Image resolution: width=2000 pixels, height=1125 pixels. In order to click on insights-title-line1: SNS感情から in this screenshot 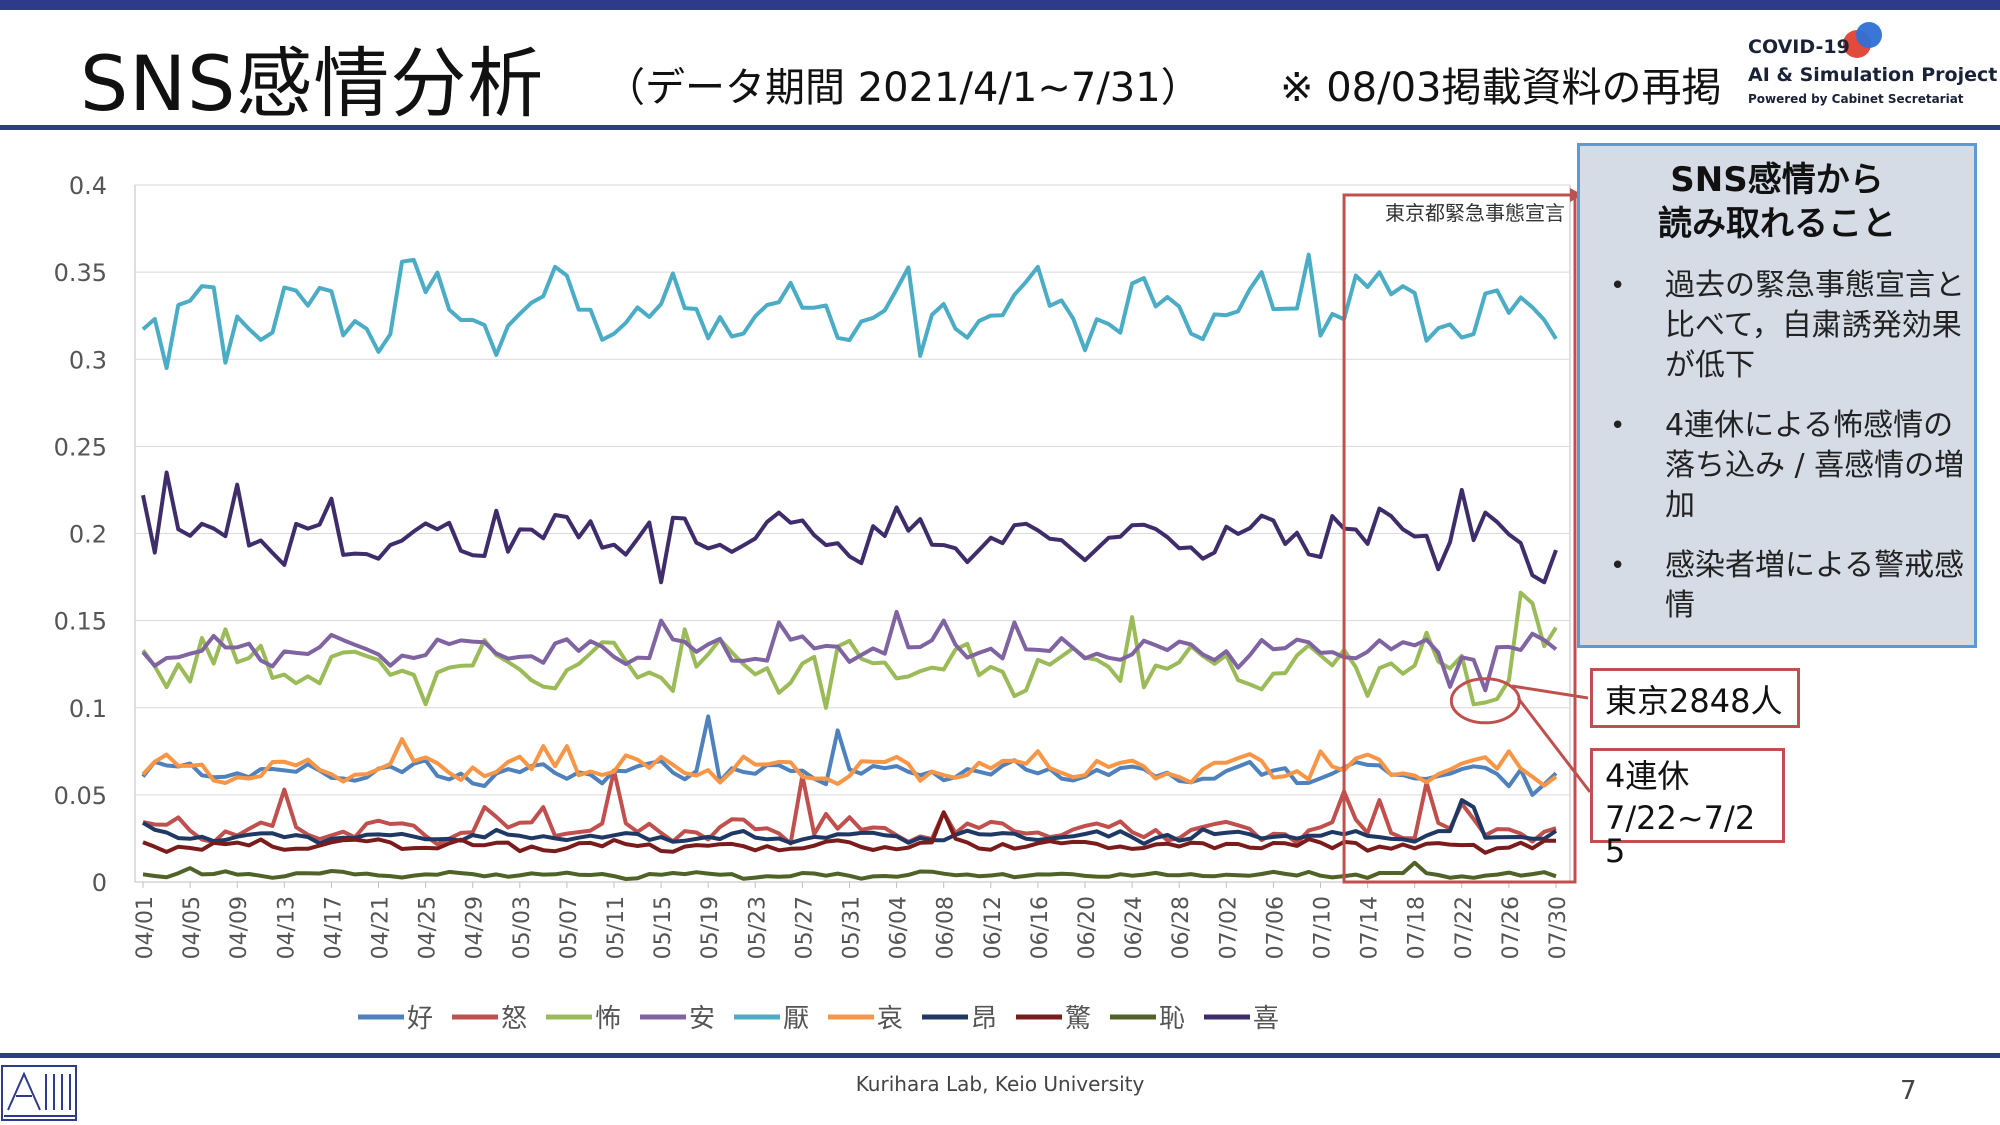, I will do `click(1777, 180)`.